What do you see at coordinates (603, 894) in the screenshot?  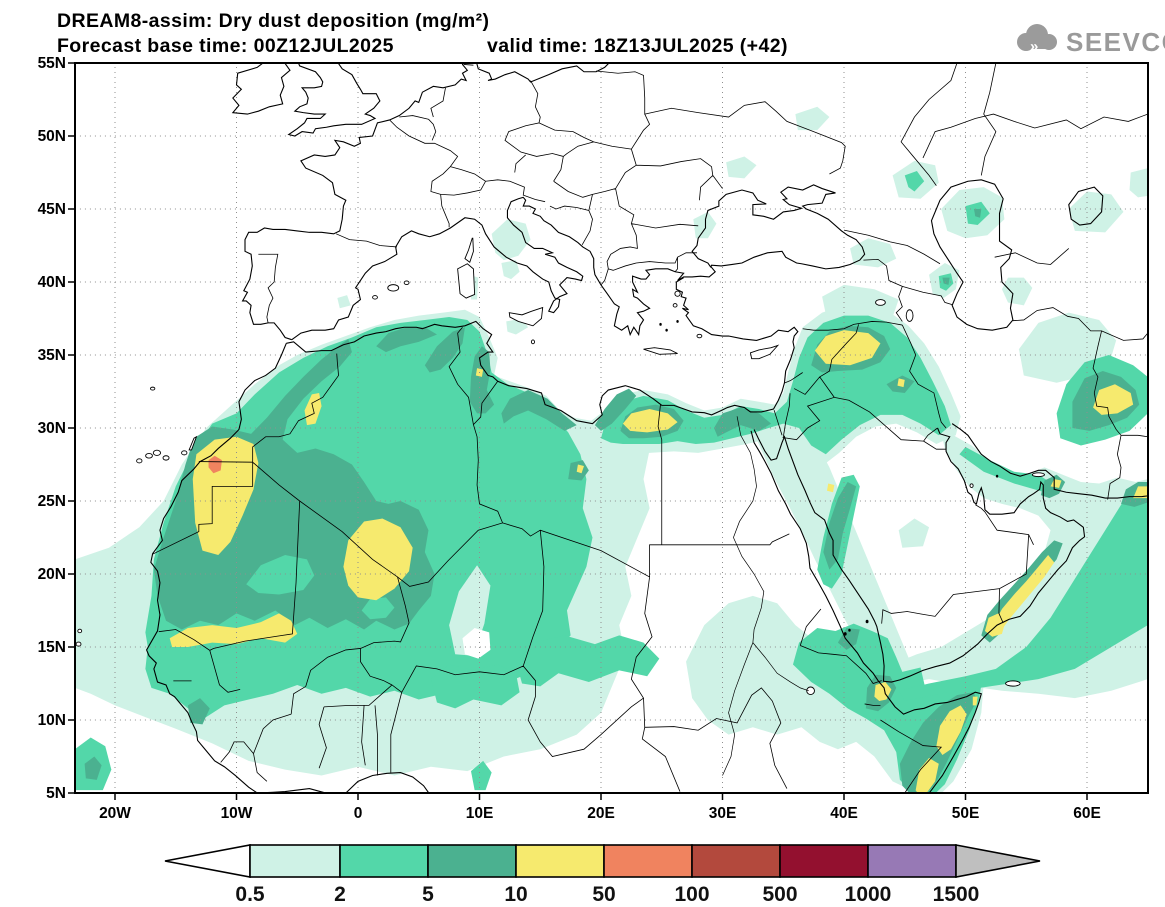 I see `legend-value: 50` at bounding box center [603, 894].